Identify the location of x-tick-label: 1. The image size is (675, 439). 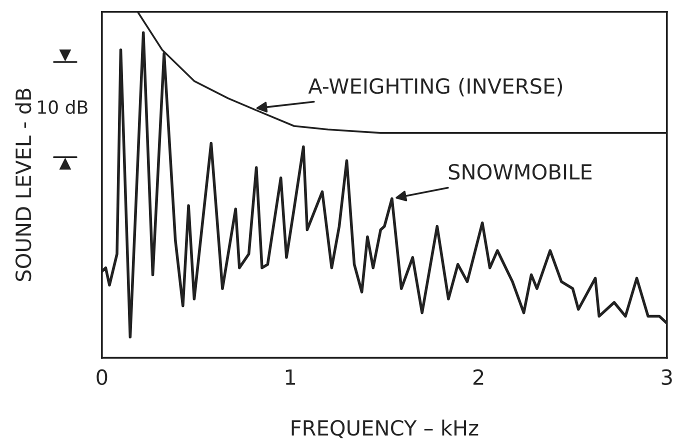
(290, 377).